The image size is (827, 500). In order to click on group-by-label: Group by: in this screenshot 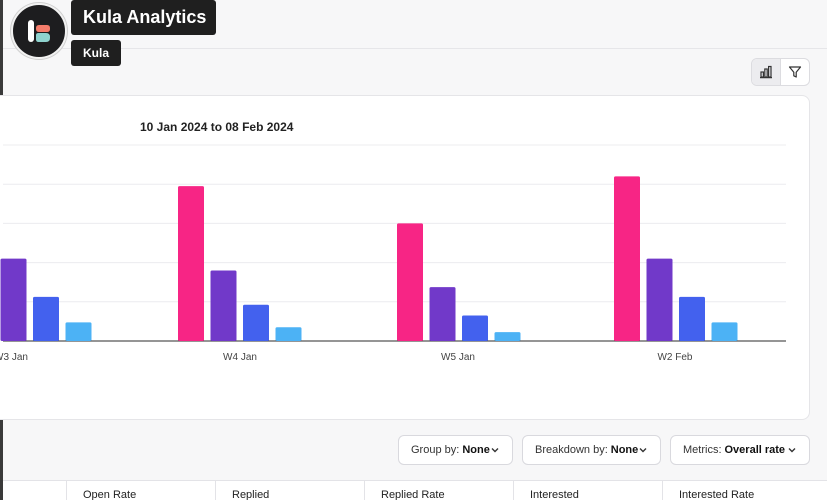, I will do `click(435, 450)`.